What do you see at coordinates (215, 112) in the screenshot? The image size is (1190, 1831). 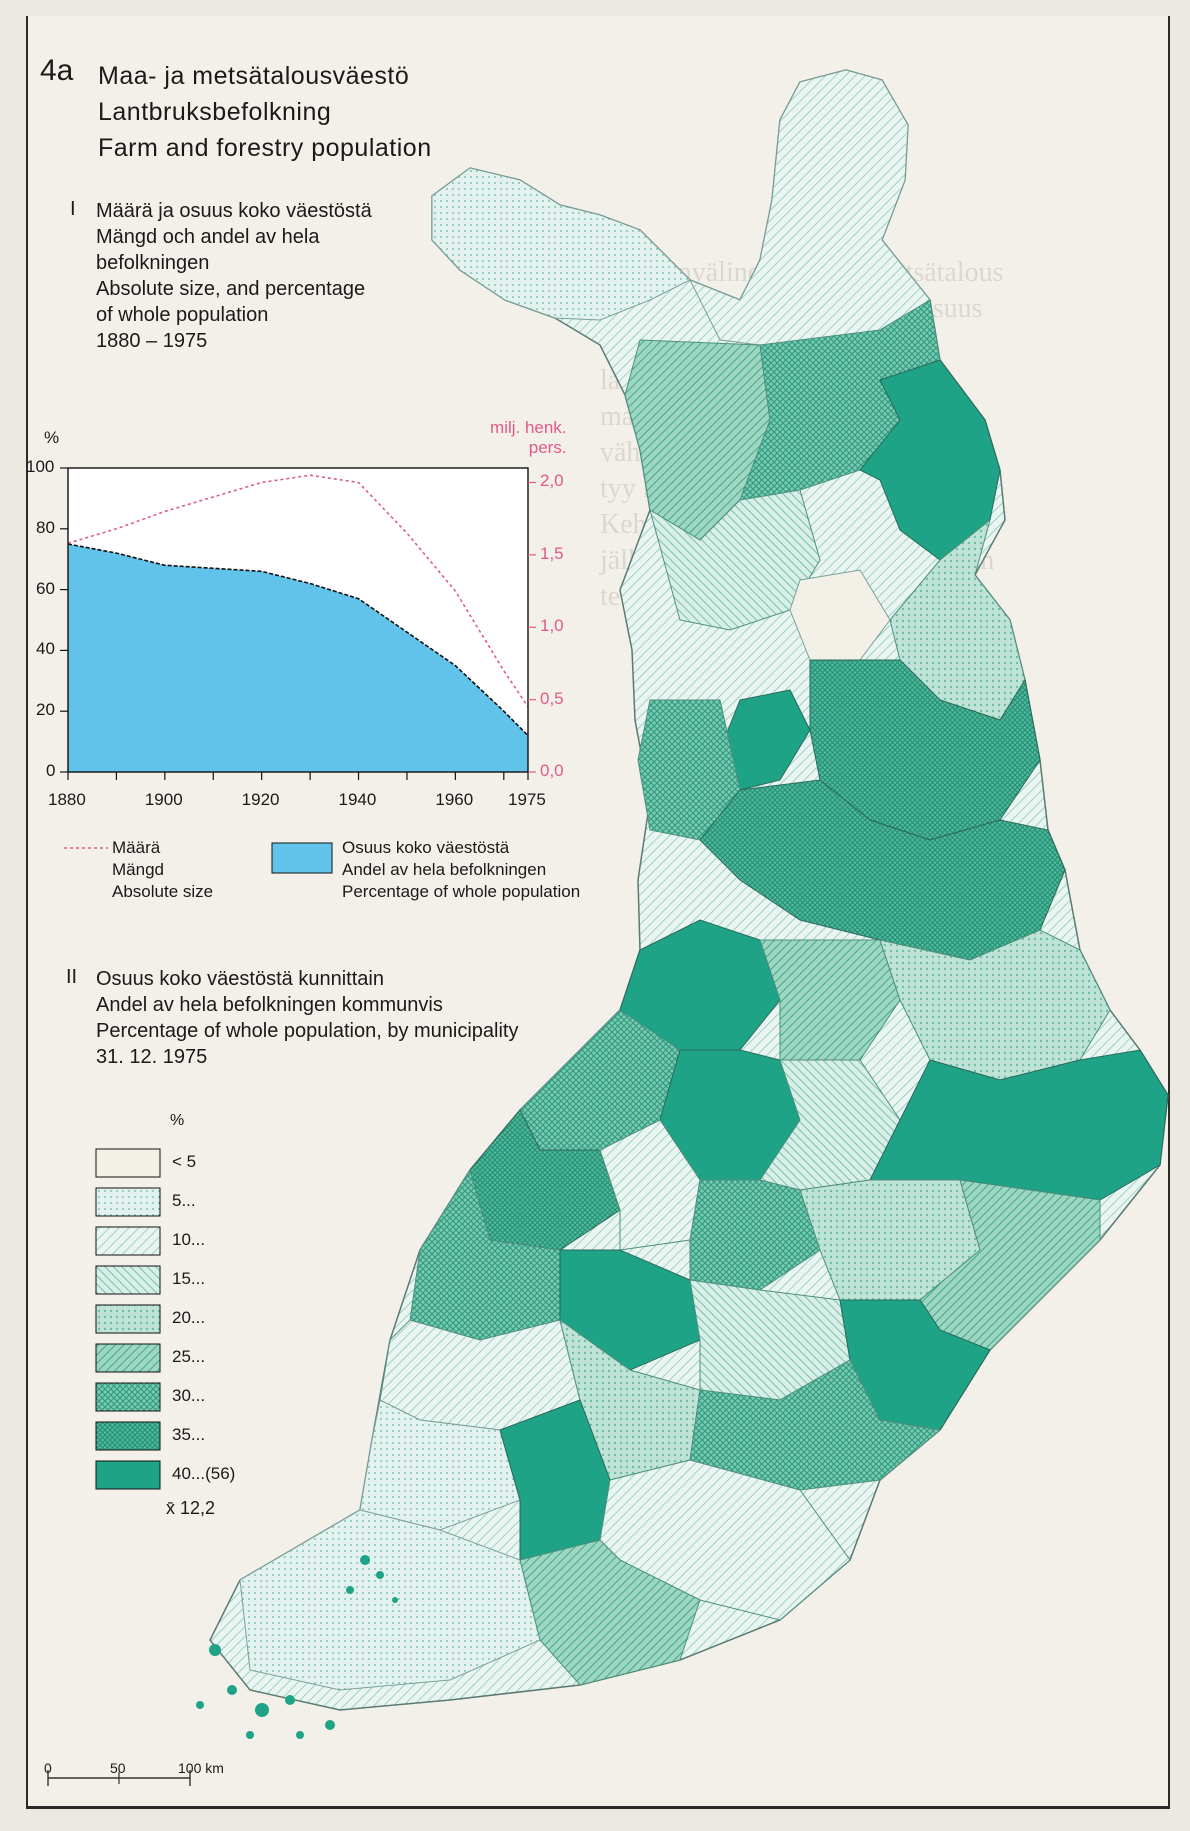 I see `title-sv: Lantbruksbefolkning` at bounding box center [215, 112].